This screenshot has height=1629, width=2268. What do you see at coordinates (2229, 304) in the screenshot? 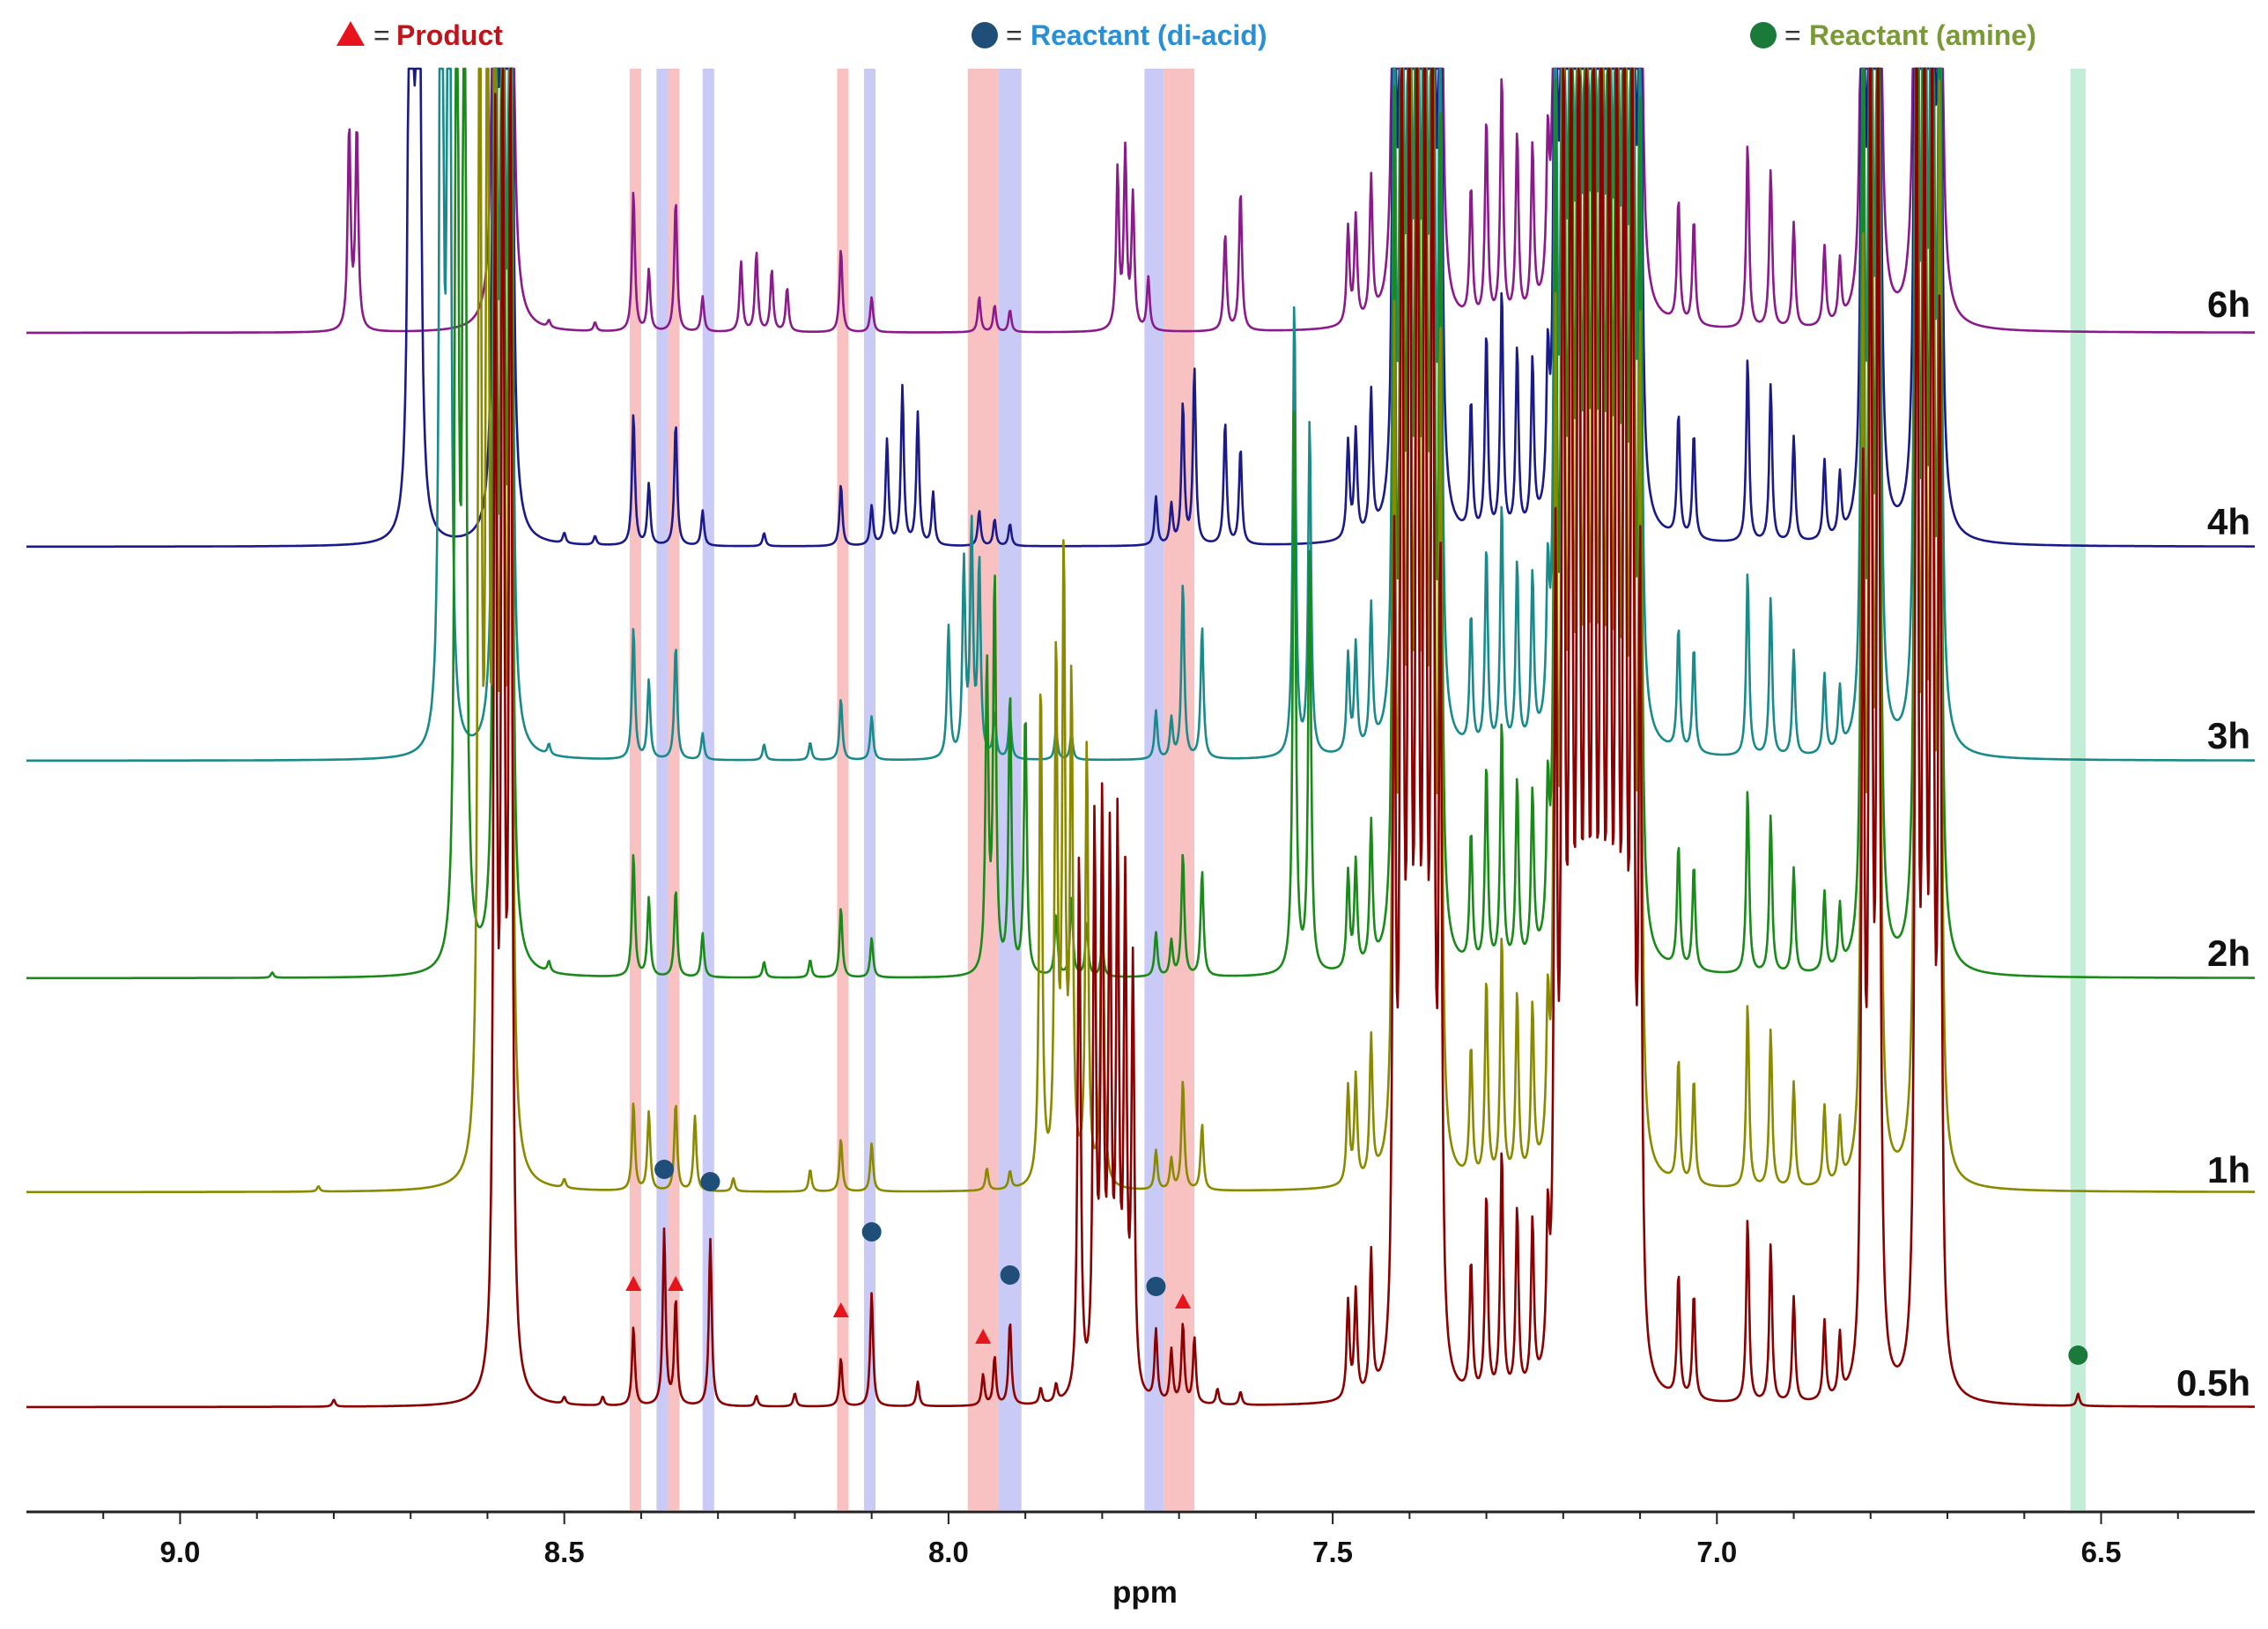
I see `trace-label-6h: 6h` at bounding box center [2229, 304].